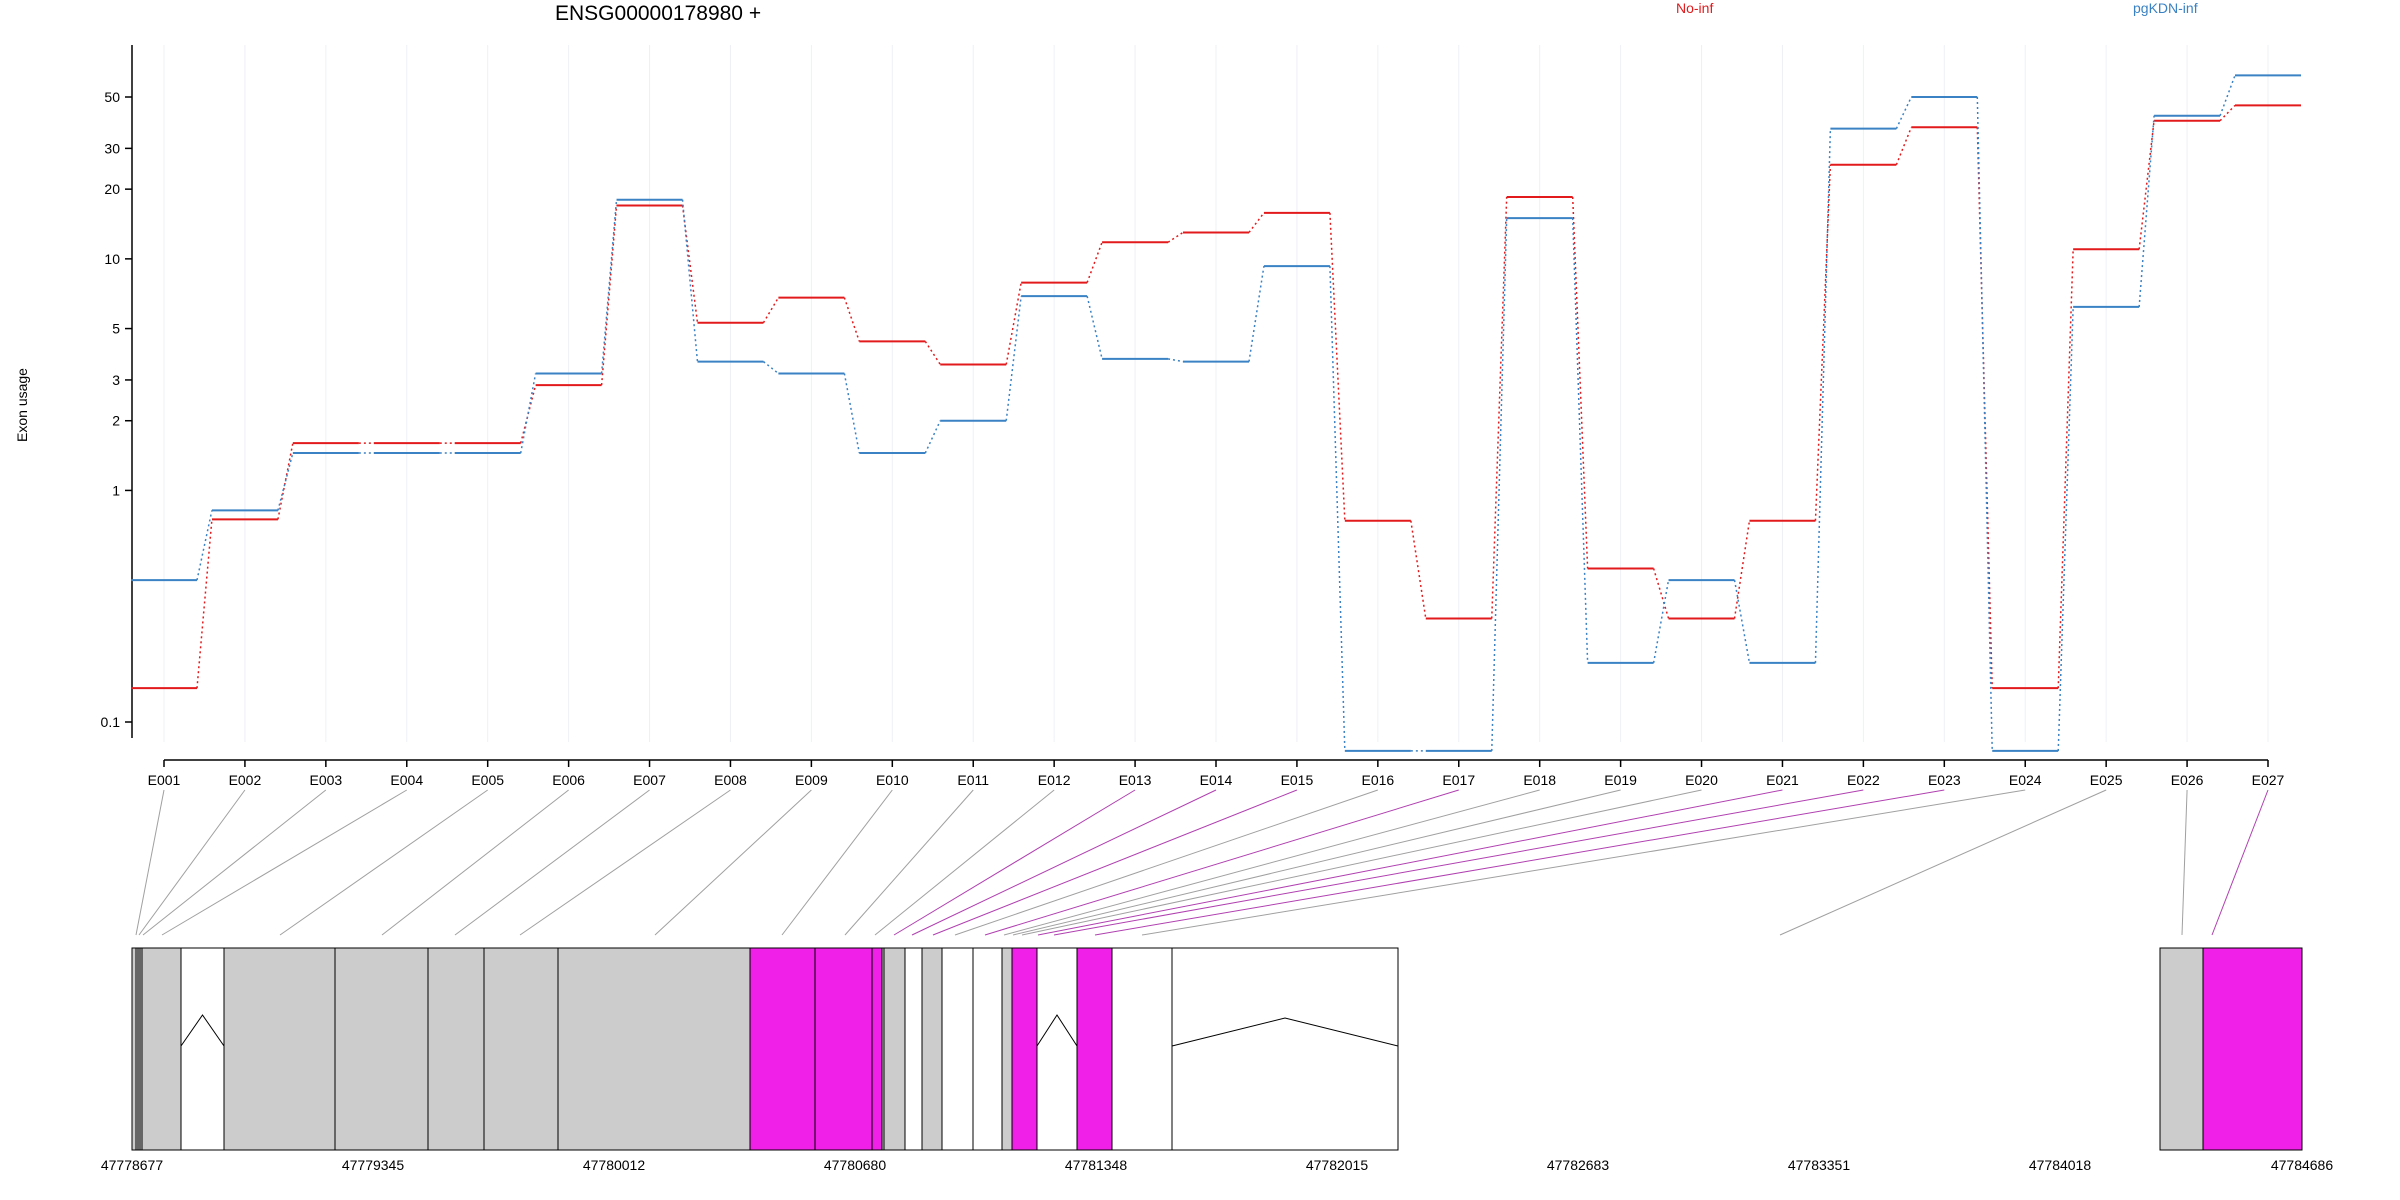  What do you see at coordinates (1377, 780) in the screenshot?
I see `x-tick-label: E016` at bounding box center [1377, 780].